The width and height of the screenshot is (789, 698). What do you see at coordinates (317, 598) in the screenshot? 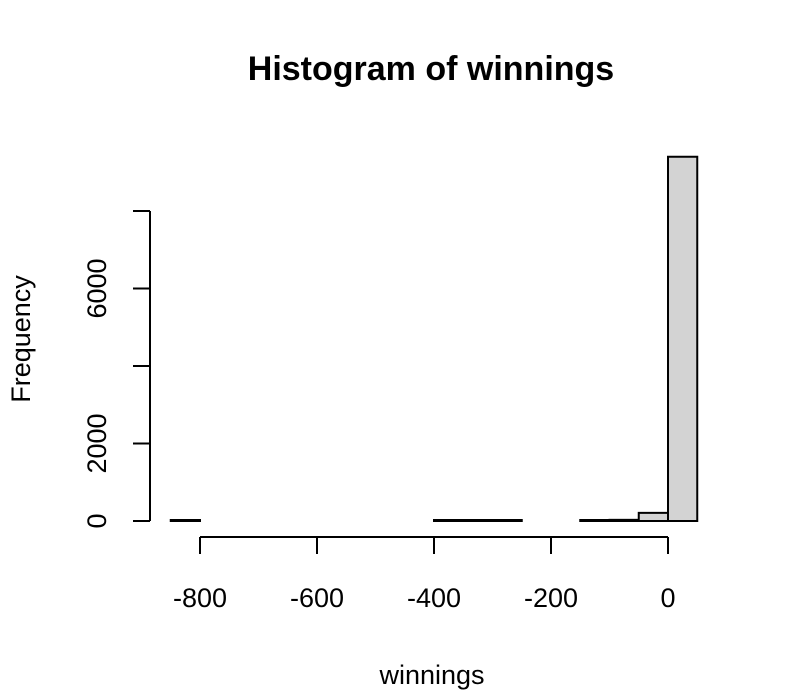
I see `x-tick-label: -600` at bounding box center [317, 598].